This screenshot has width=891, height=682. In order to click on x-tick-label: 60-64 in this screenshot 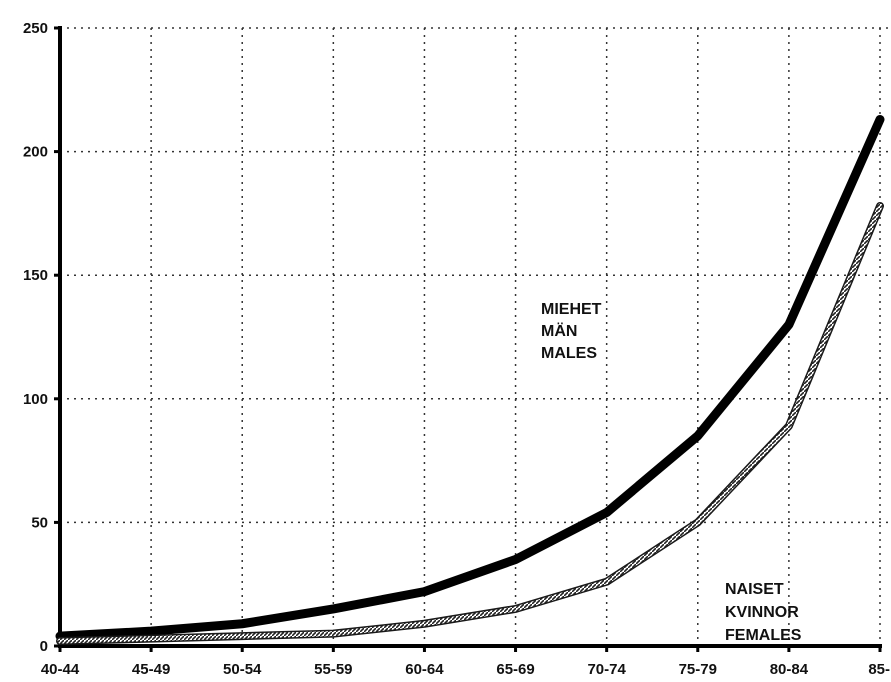, I will do `click(424, 669)`.